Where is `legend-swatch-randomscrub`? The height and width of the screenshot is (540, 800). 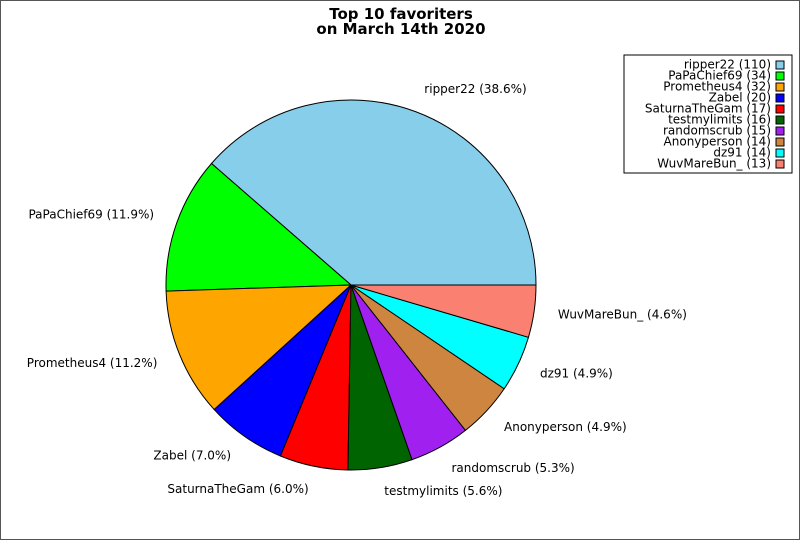 legend-swatch-randomscrub is located at coordinates (780, 131).